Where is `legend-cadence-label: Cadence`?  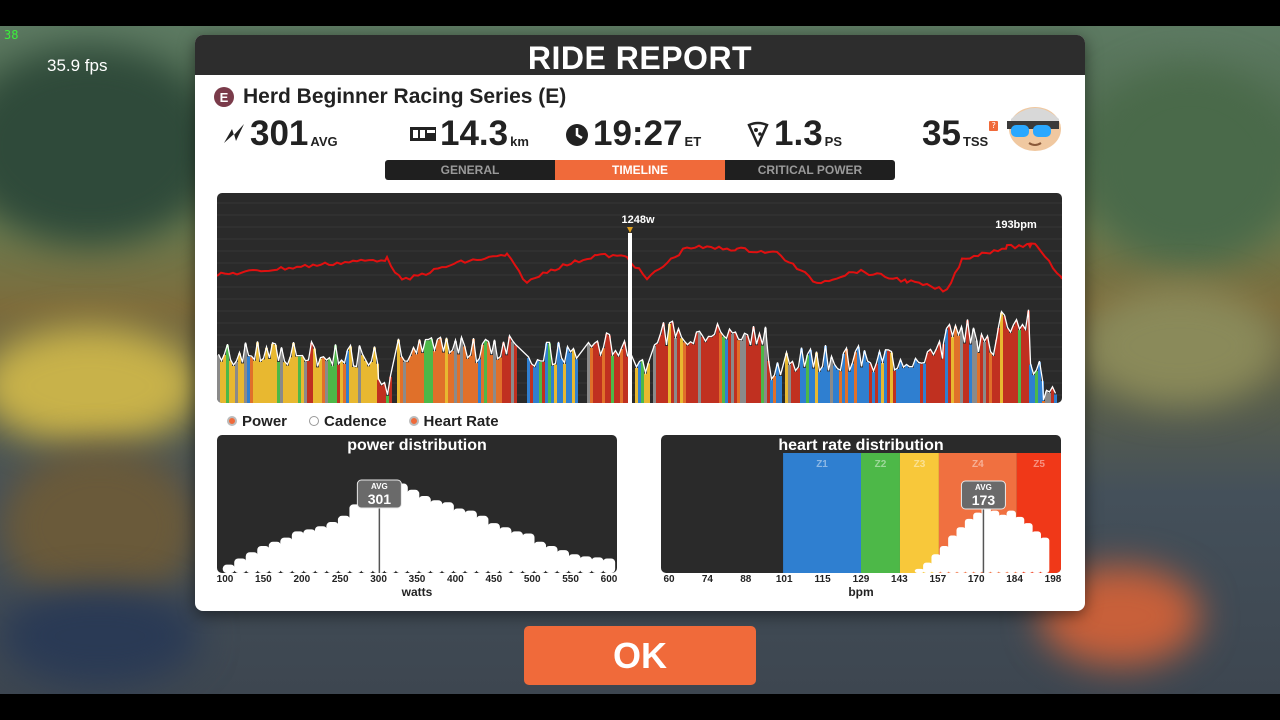
legend-cadence-label: Cadence is located at coordinates (355, 421).